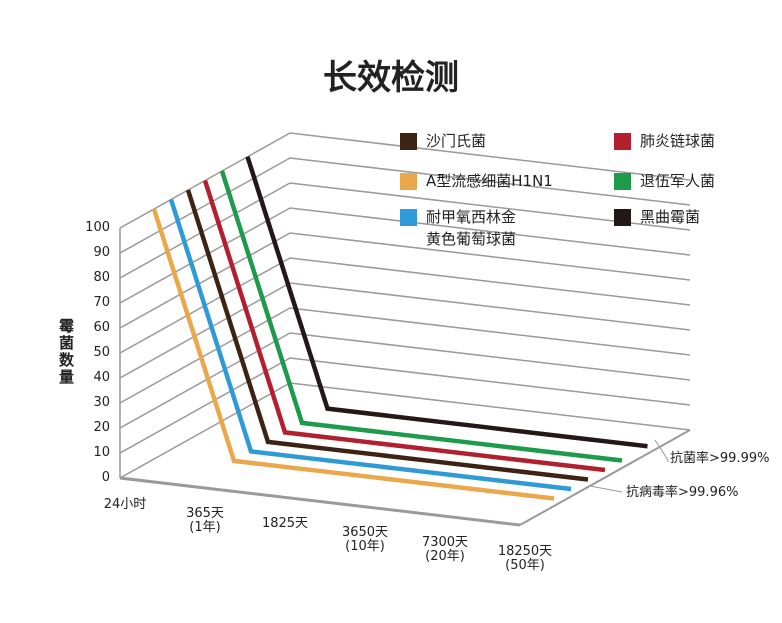 This screenshot has height=623, width=782. I want to click on y-tick-label: 20, so click(101, 427).